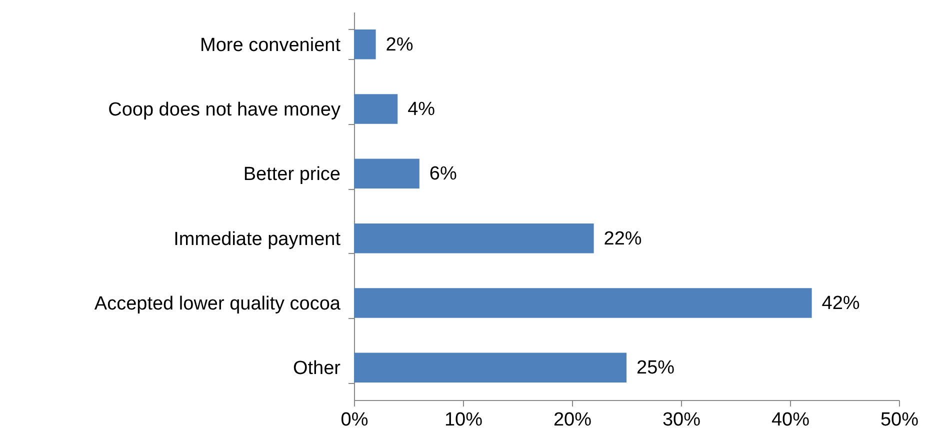 The image size is (925, 446). Describe the element at coordinates (317, 369) in the screenshot. I see `y-tick-label: Other` at that location.